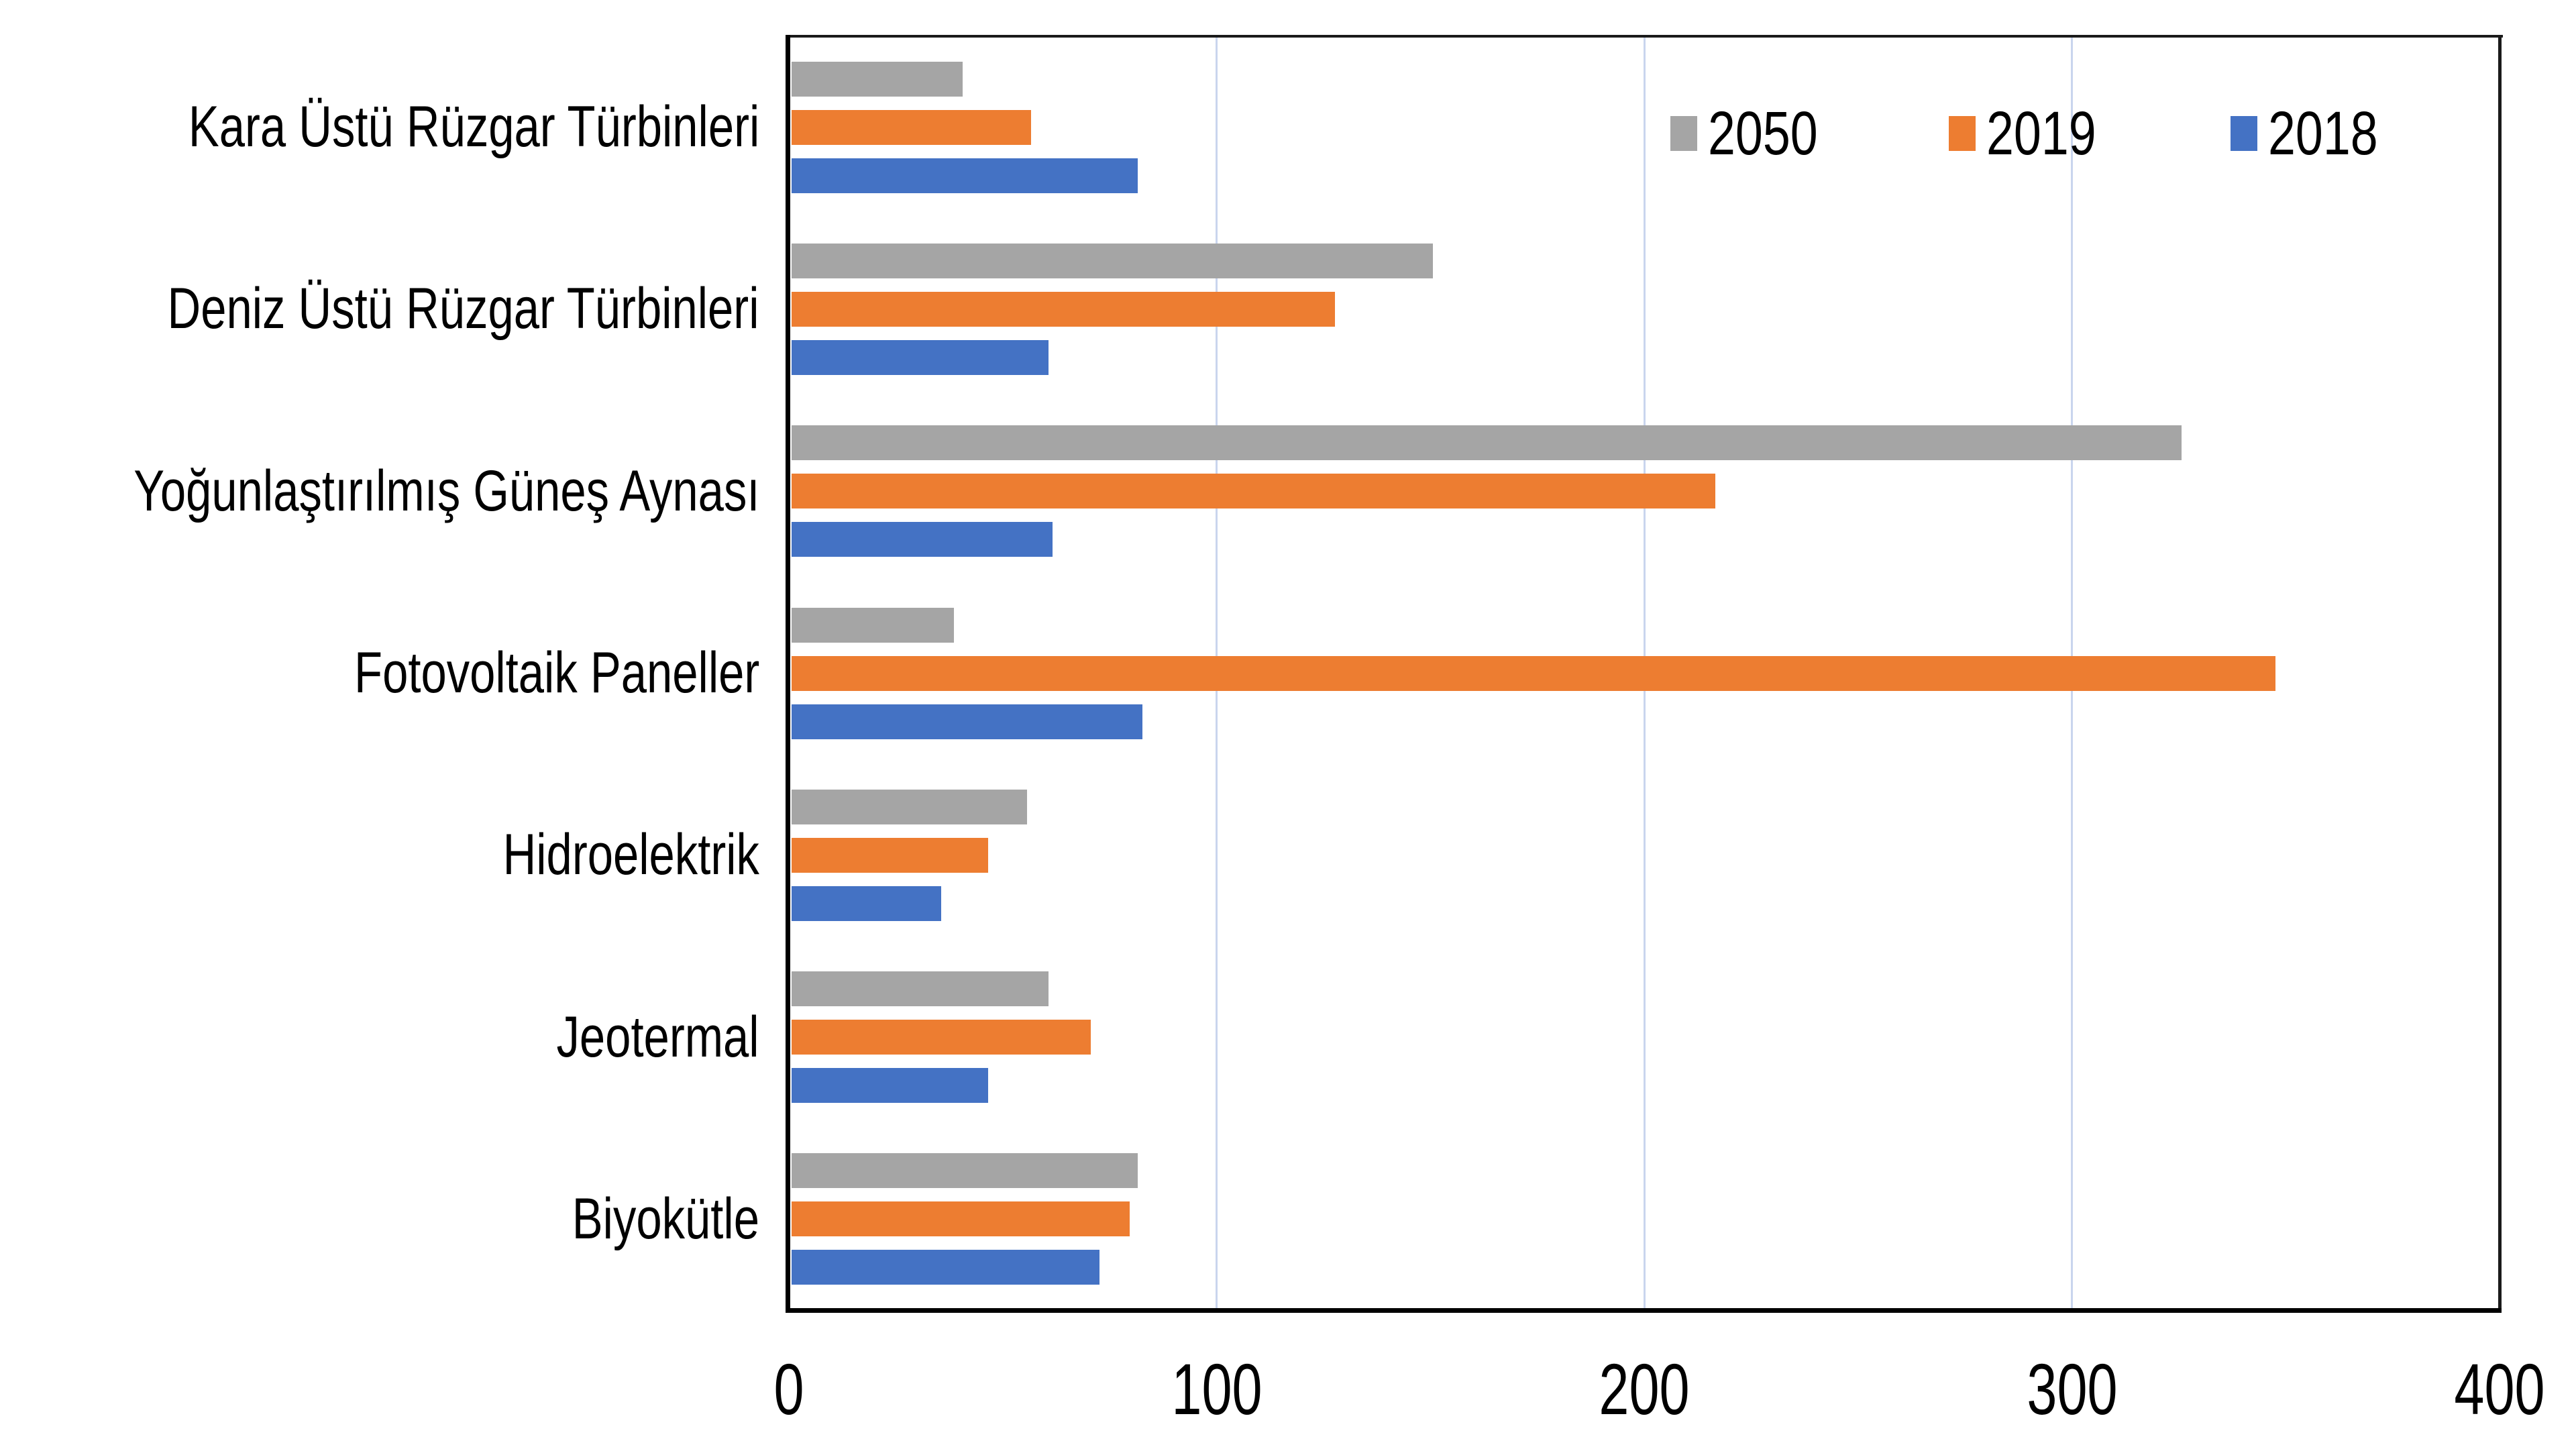 This screenshot has width=2576, height=1449. What do you see at coordinates (473, 127) in the screenshot?
I see `category-label: Kara Üstü Rüzgar Türbinleri` at bounding box center [473, 127].